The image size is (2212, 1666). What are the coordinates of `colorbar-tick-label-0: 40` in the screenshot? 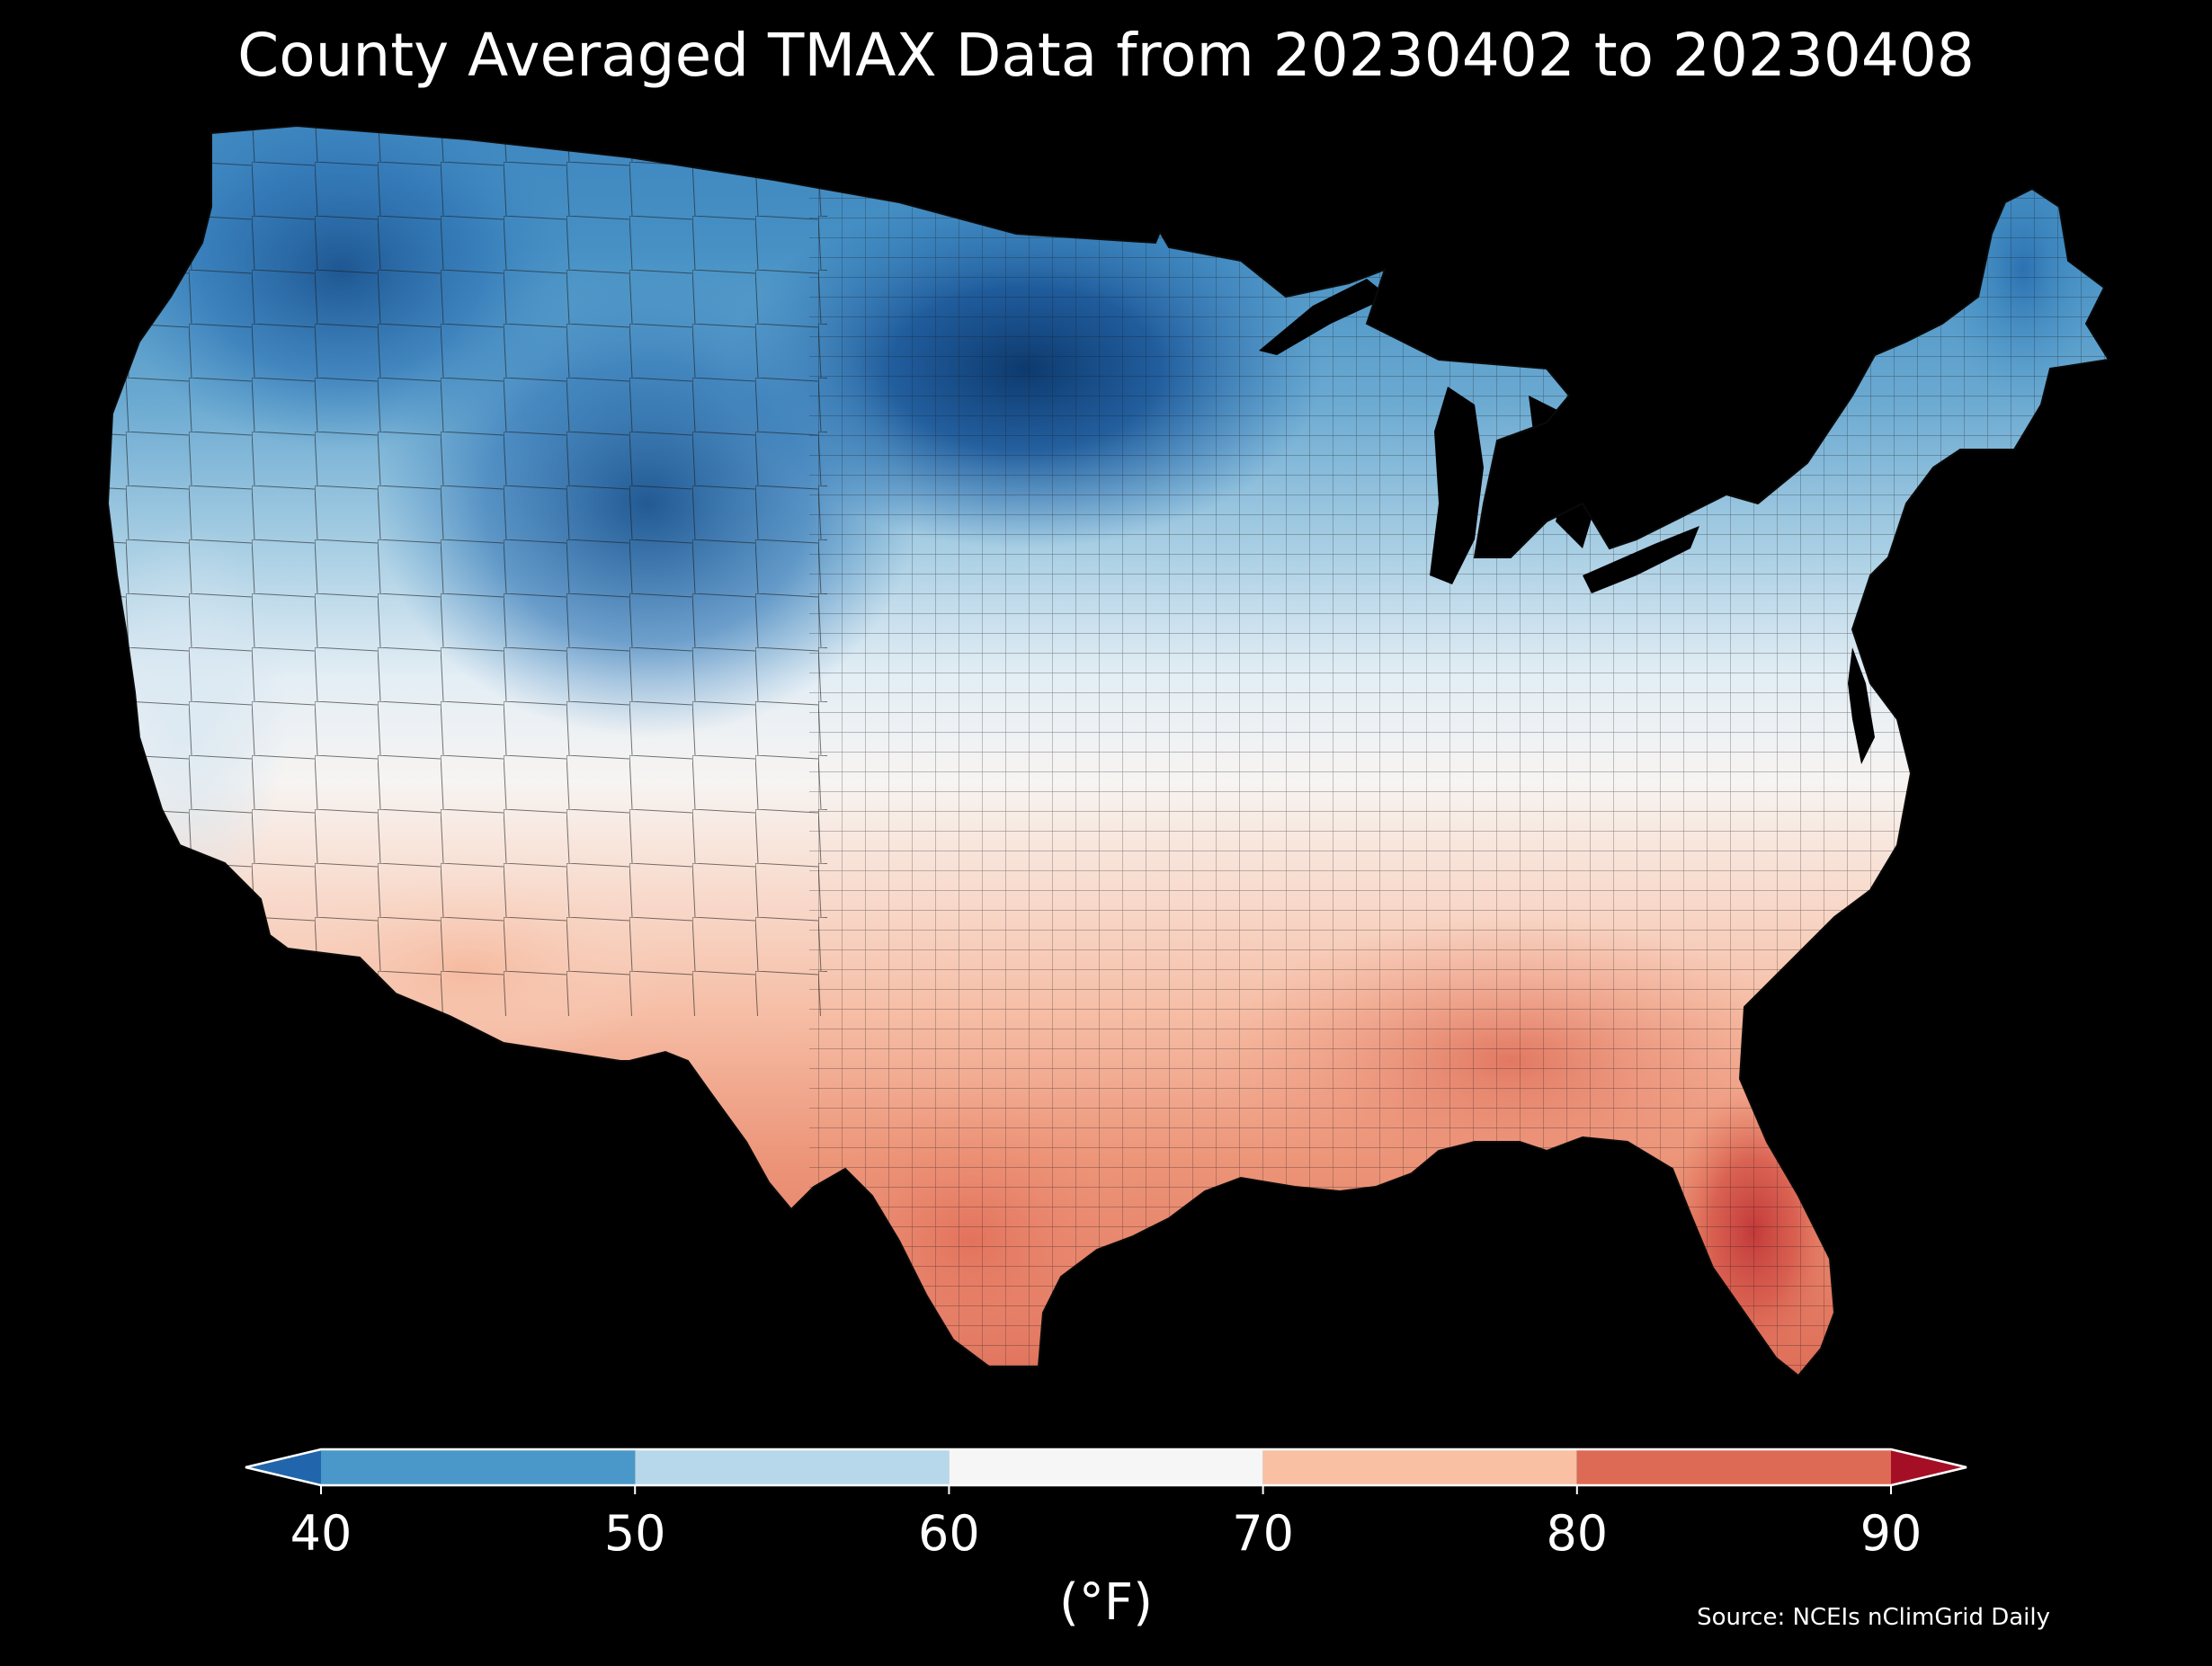 It's located at (321, 1533).